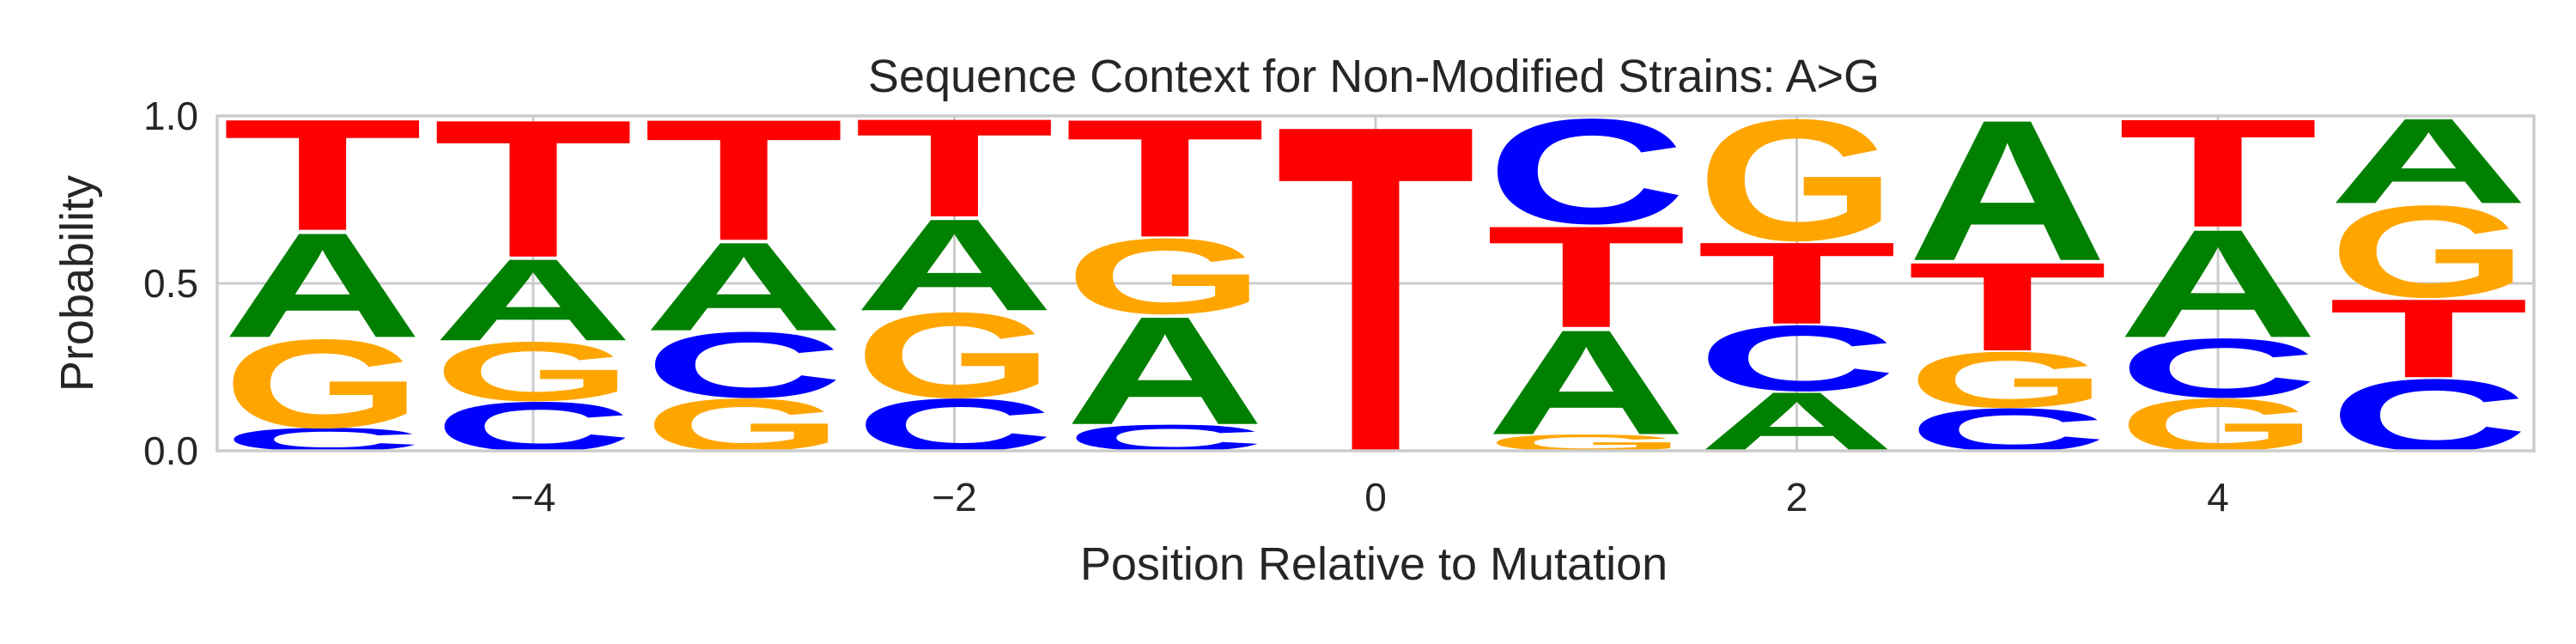 The height and width of the screenshot is (644, 2576). I want to click on x-tick-label: 4, so click(2218, 497).